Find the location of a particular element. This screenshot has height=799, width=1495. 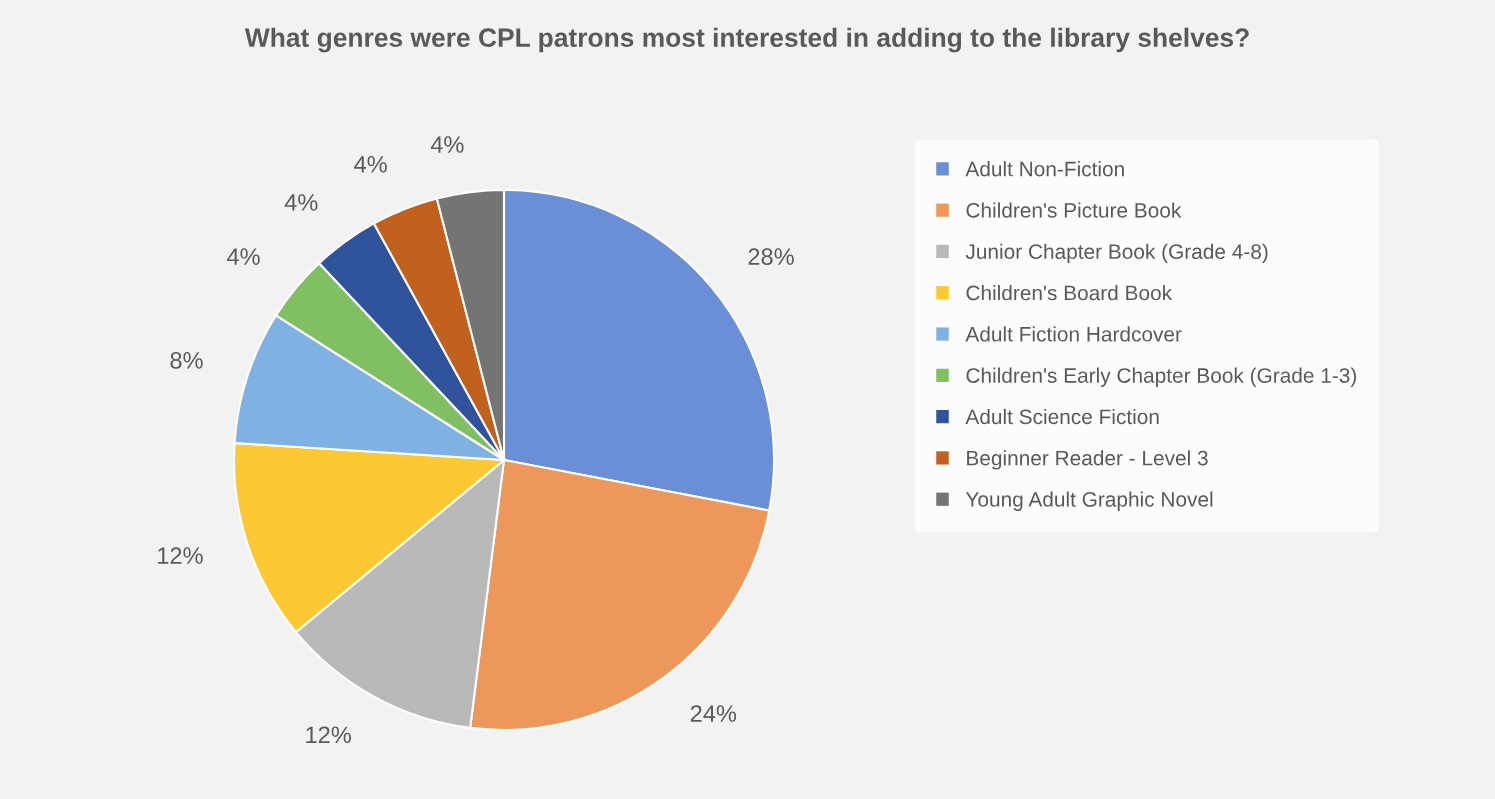

data-label: 8% is located at coordinates (186, 360).